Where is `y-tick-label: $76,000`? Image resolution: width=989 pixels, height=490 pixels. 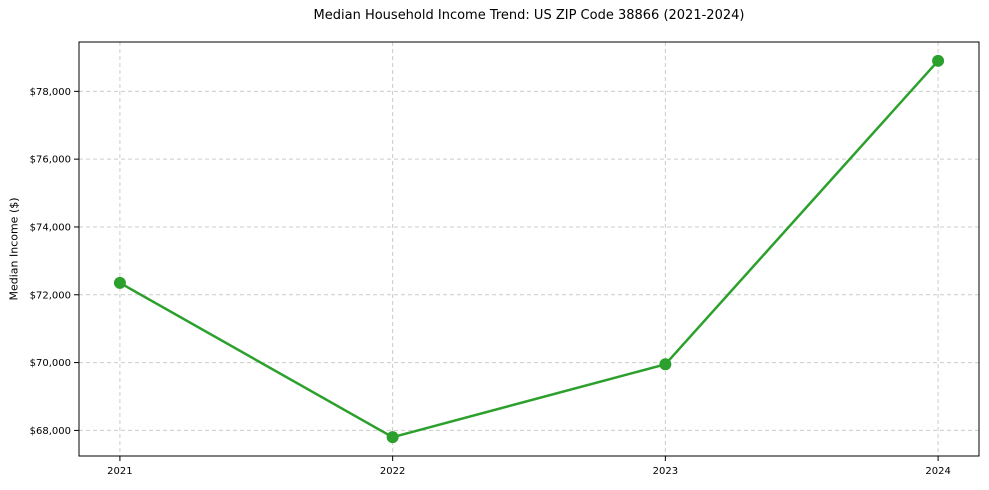 y-tick-label: $76,000 is located at coordinates (50, 160).